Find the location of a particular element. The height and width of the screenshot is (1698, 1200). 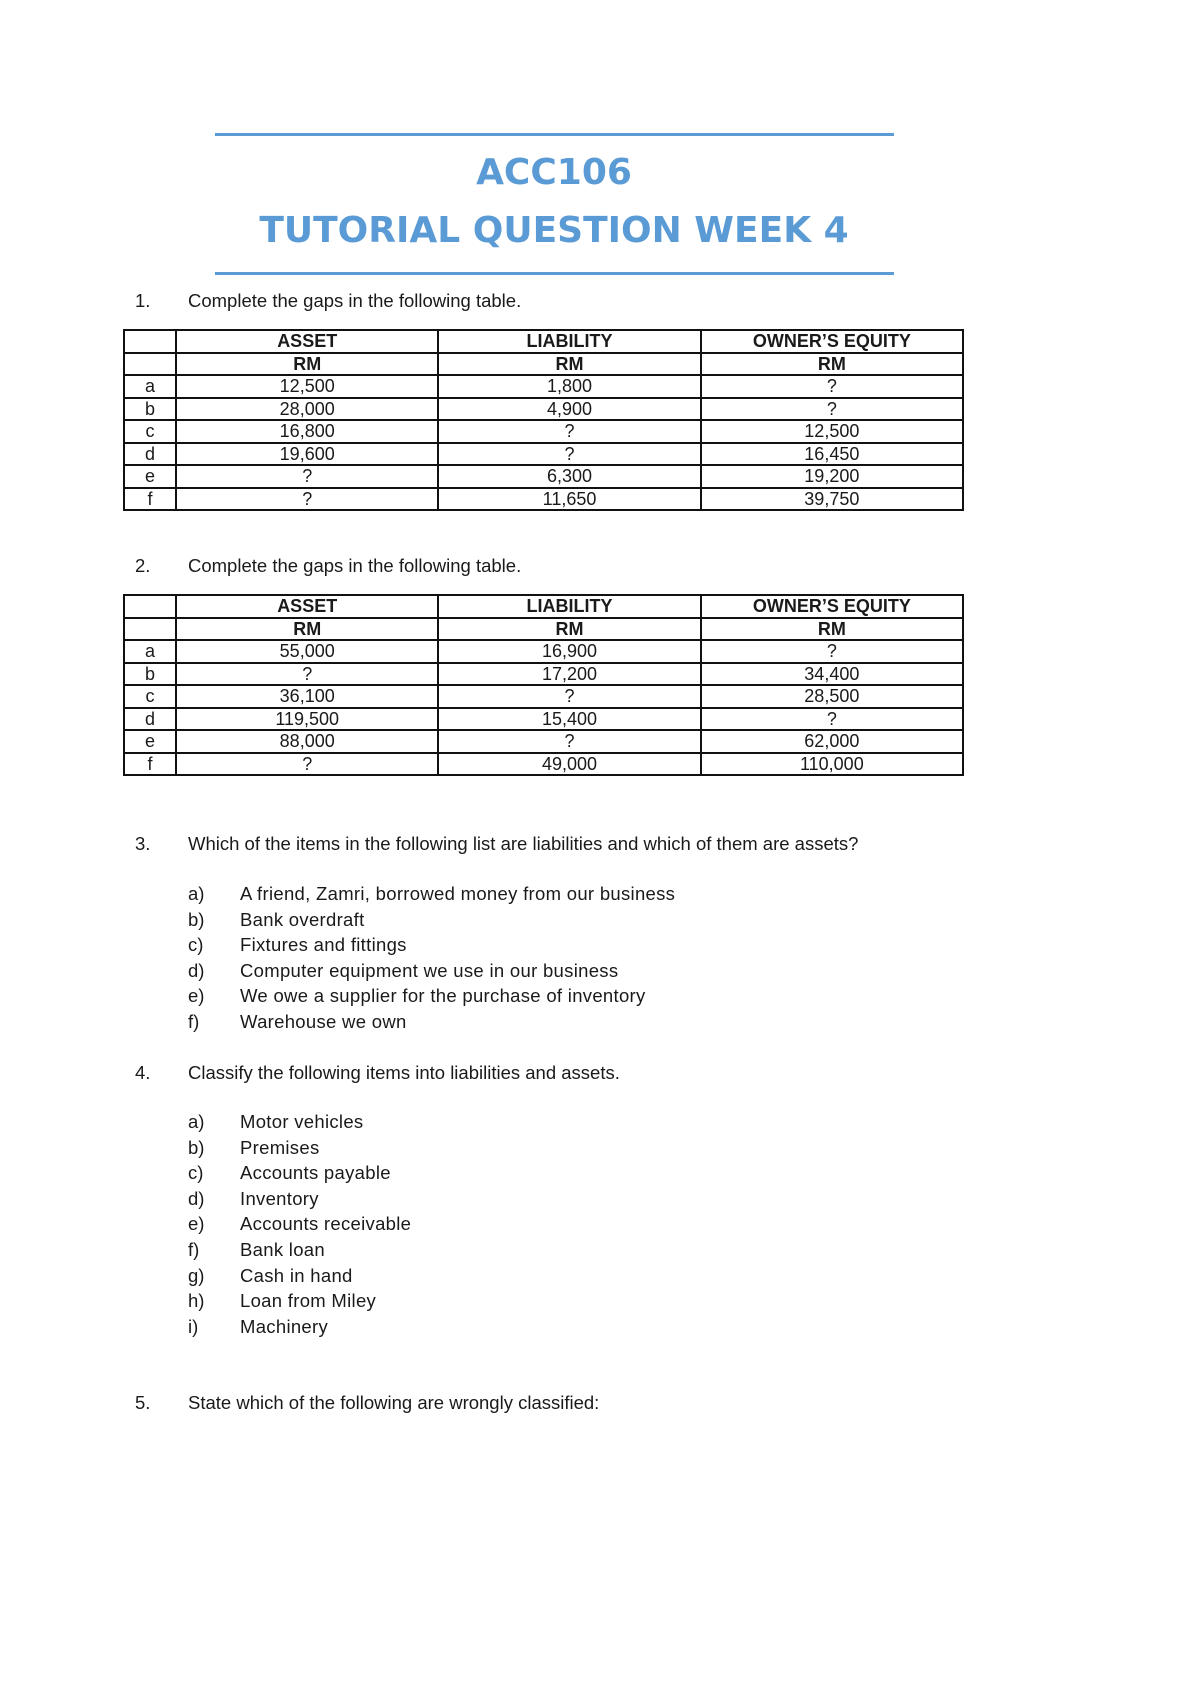

table-row: a 12,500 1,800? is located at coordinates (543, 386).